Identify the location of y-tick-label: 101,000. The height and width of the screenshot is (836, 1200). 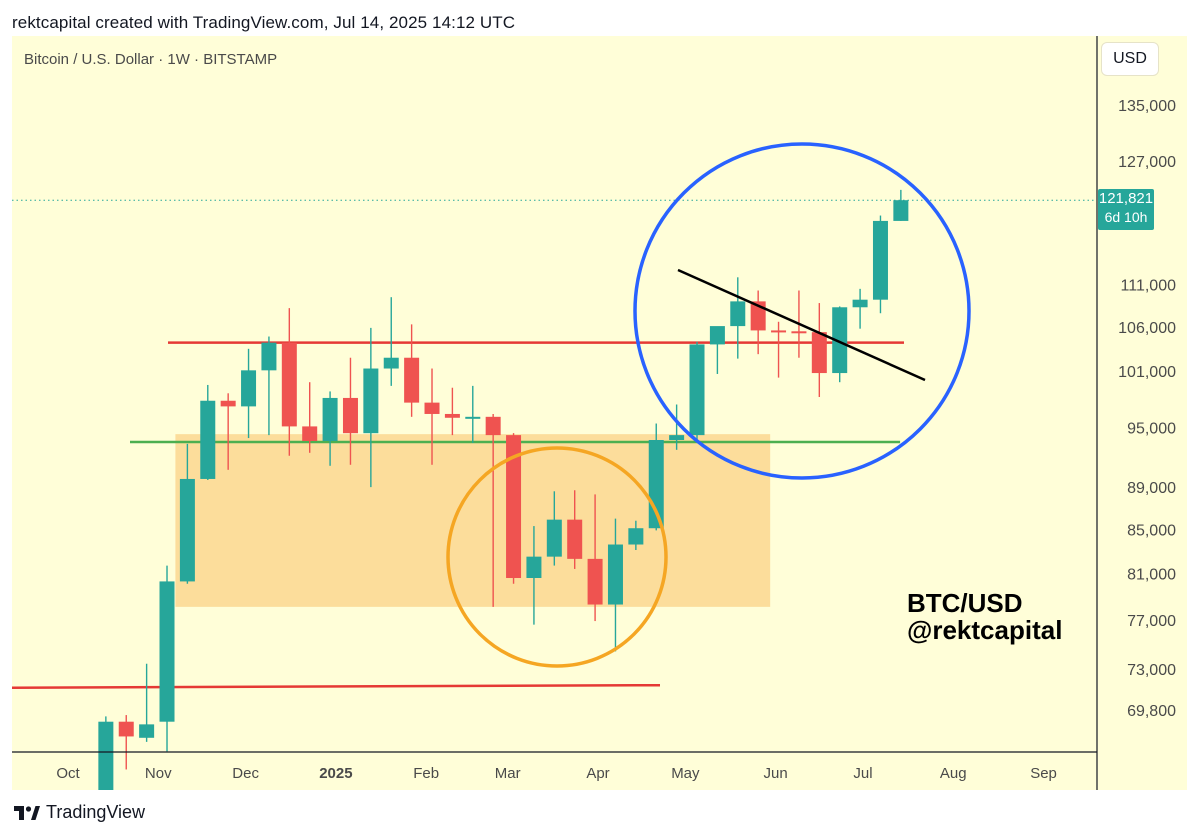
(1147, 372).